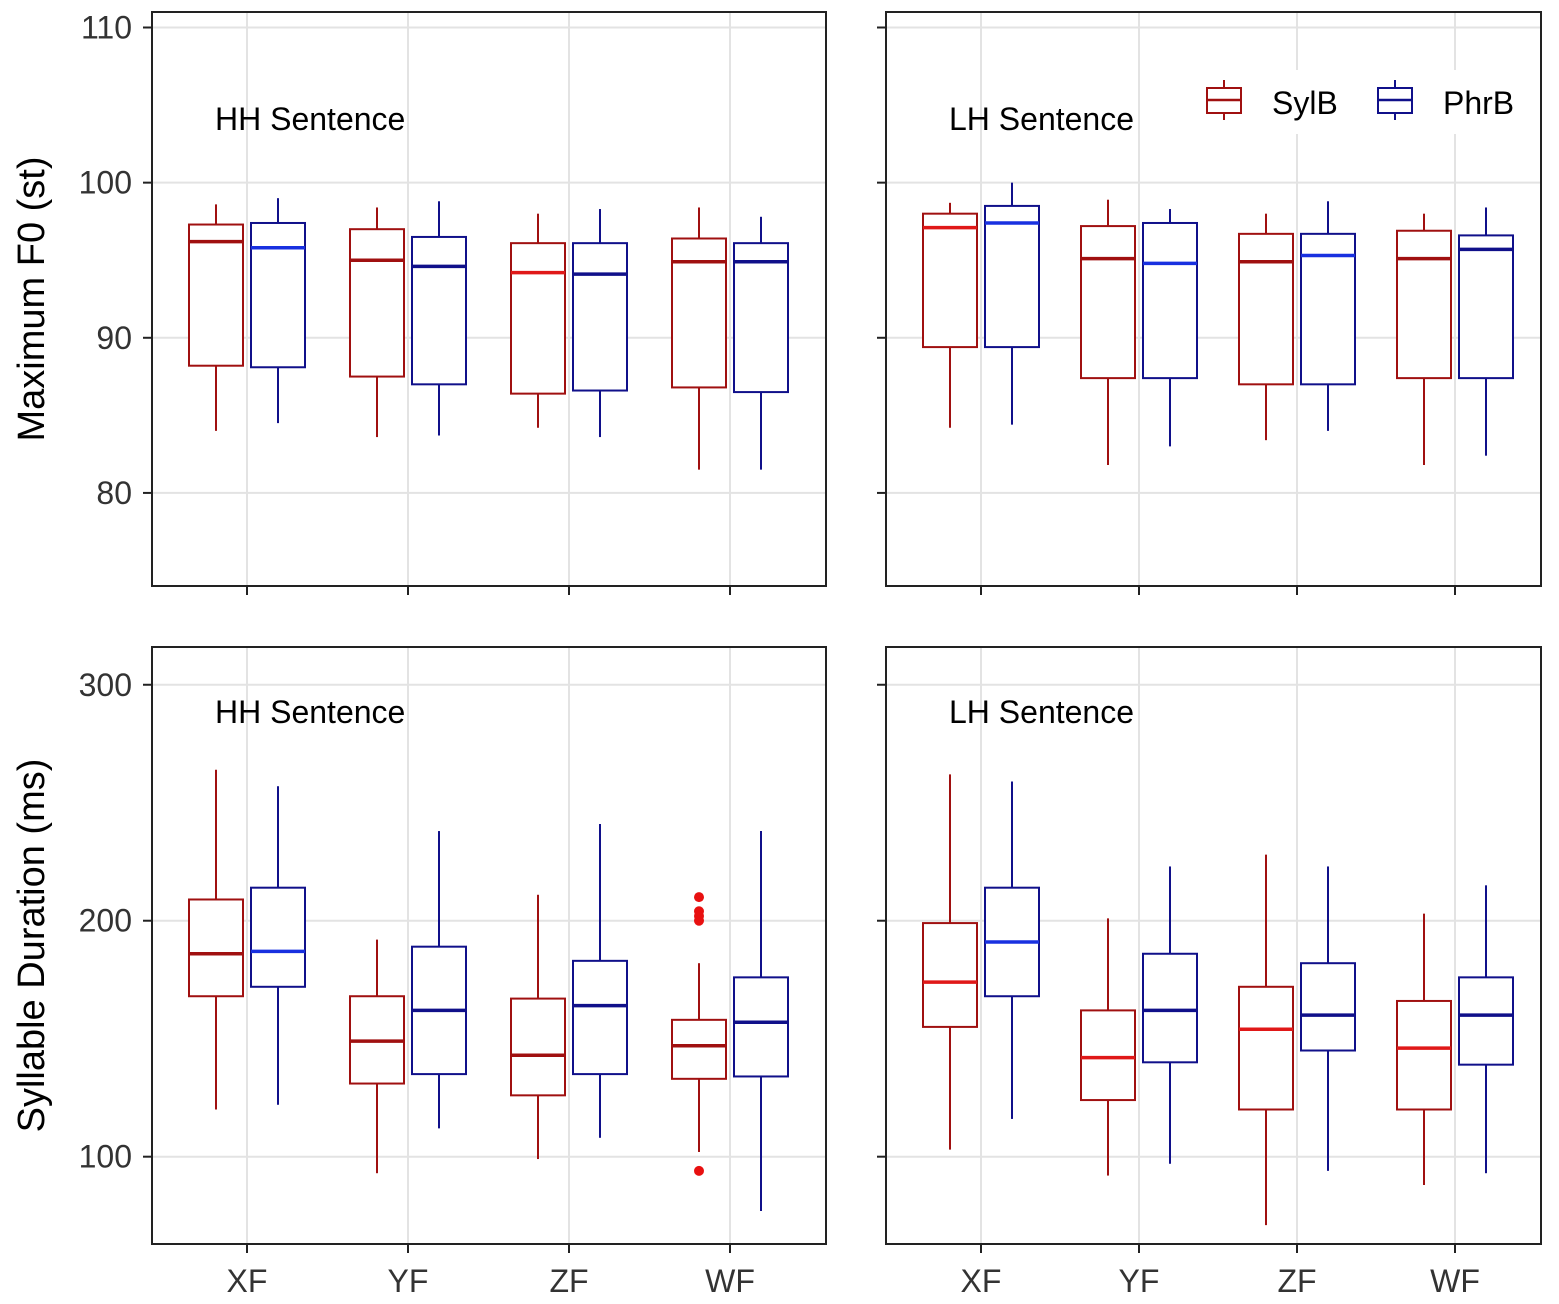  Describe the element at coordinates (105, 685) in the screenshot. I see `y-tick-label: 300` at that location.